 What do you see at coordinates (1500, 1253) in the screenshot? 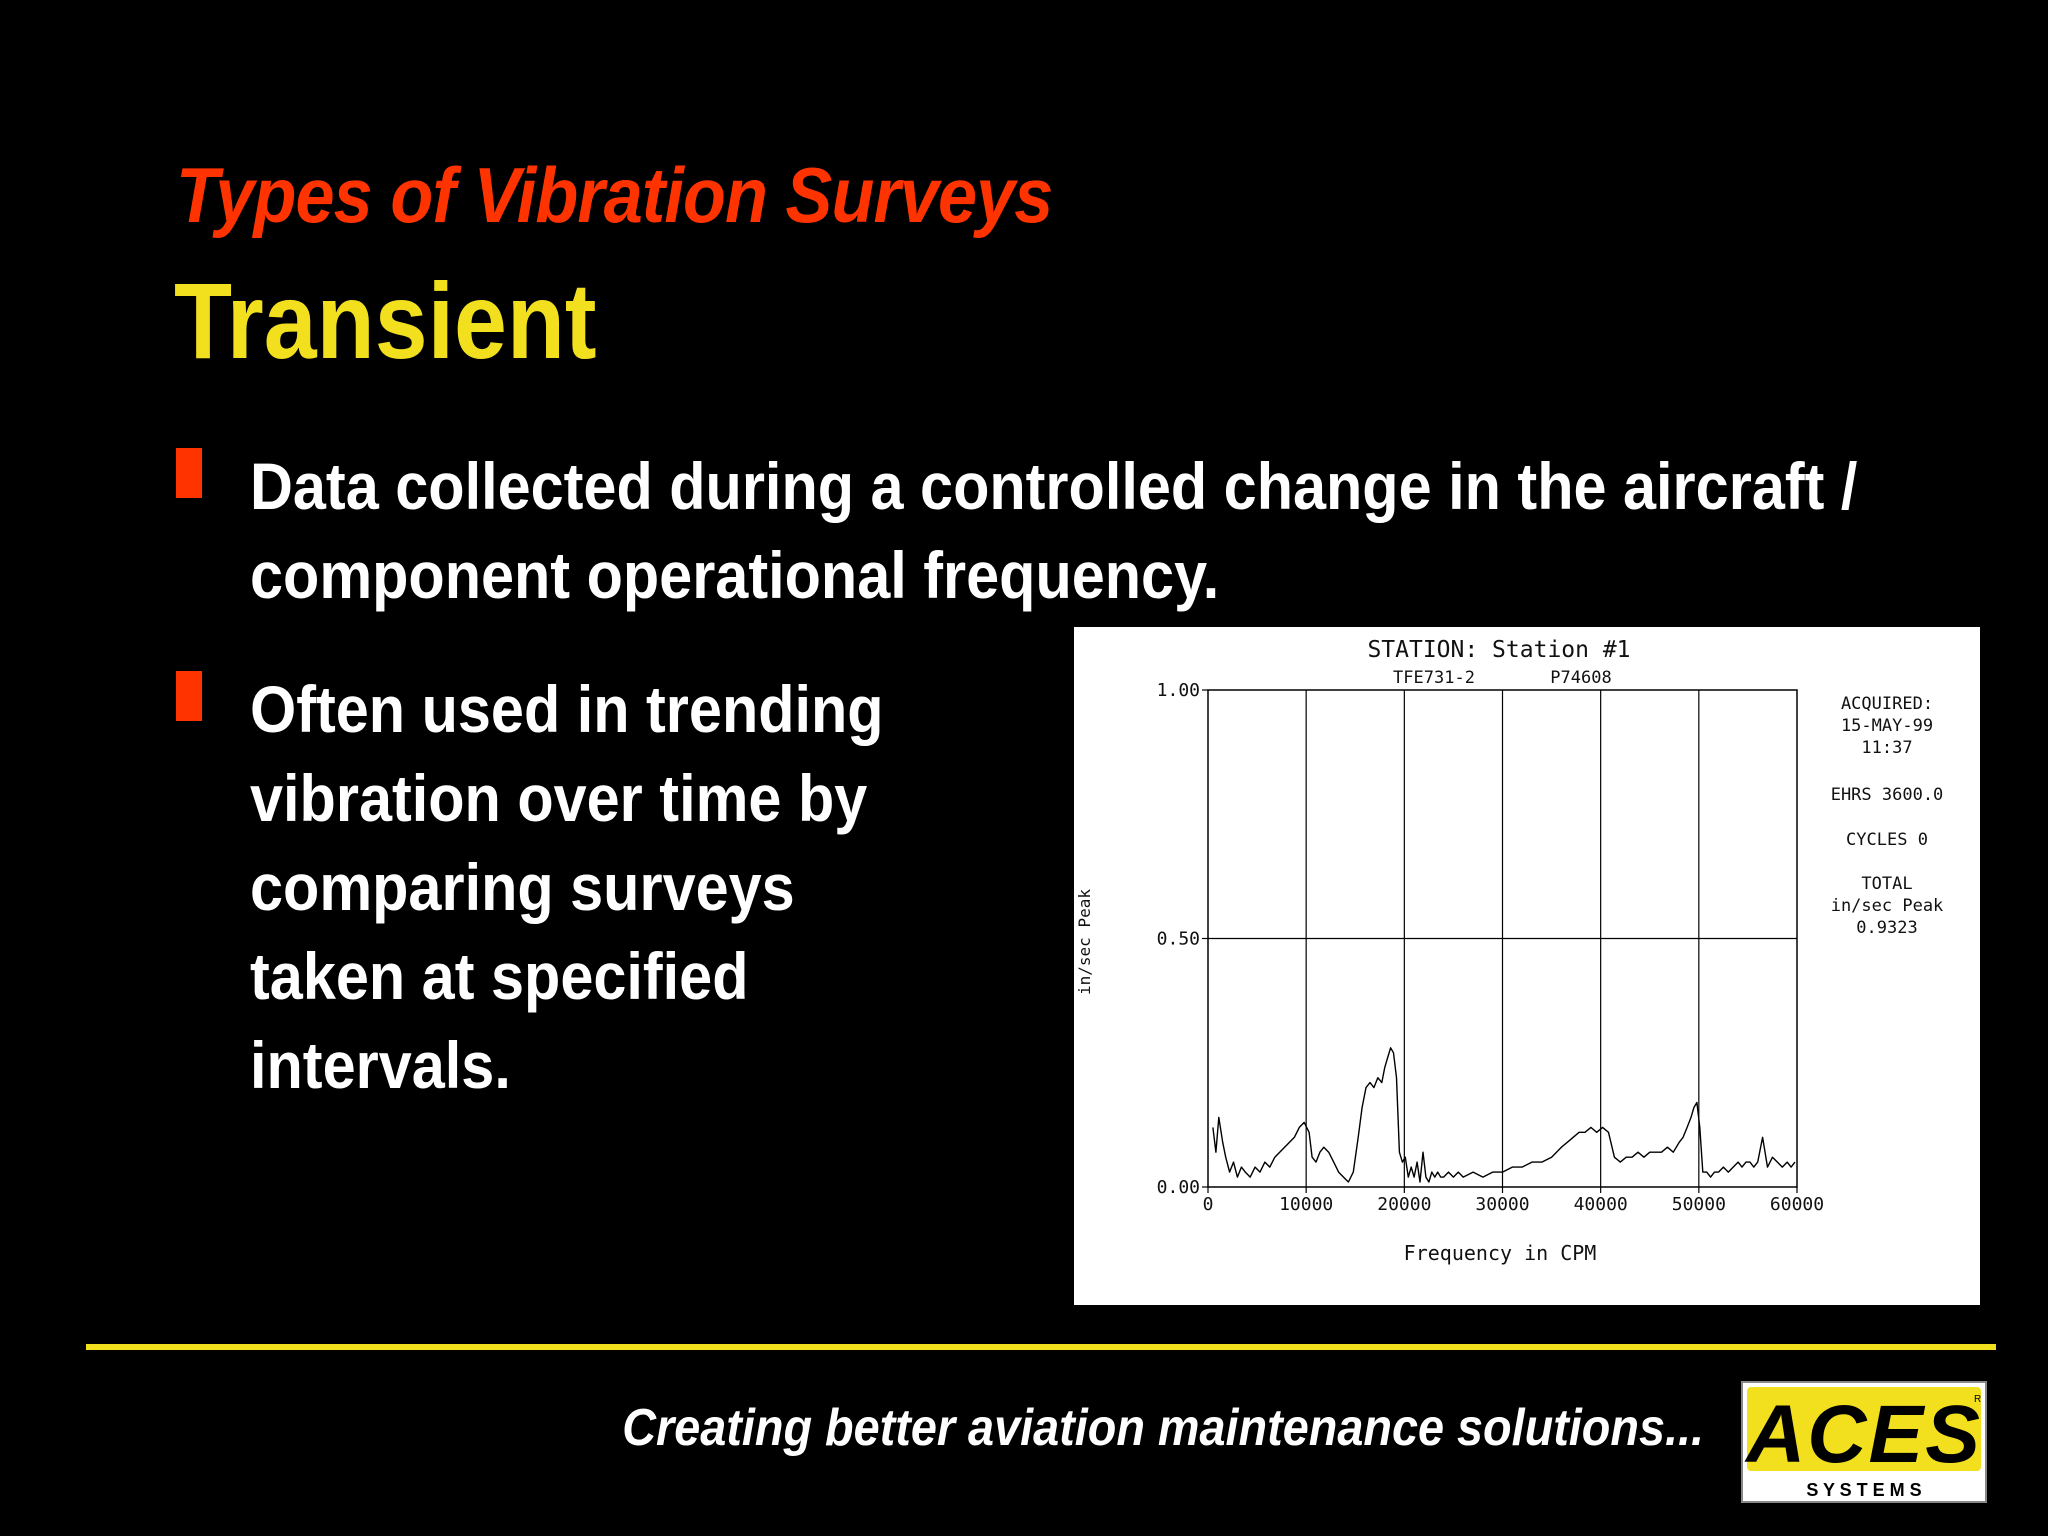
I see `x-axis-label: Frequency in CPM` at bounding box center [1500, 1253].